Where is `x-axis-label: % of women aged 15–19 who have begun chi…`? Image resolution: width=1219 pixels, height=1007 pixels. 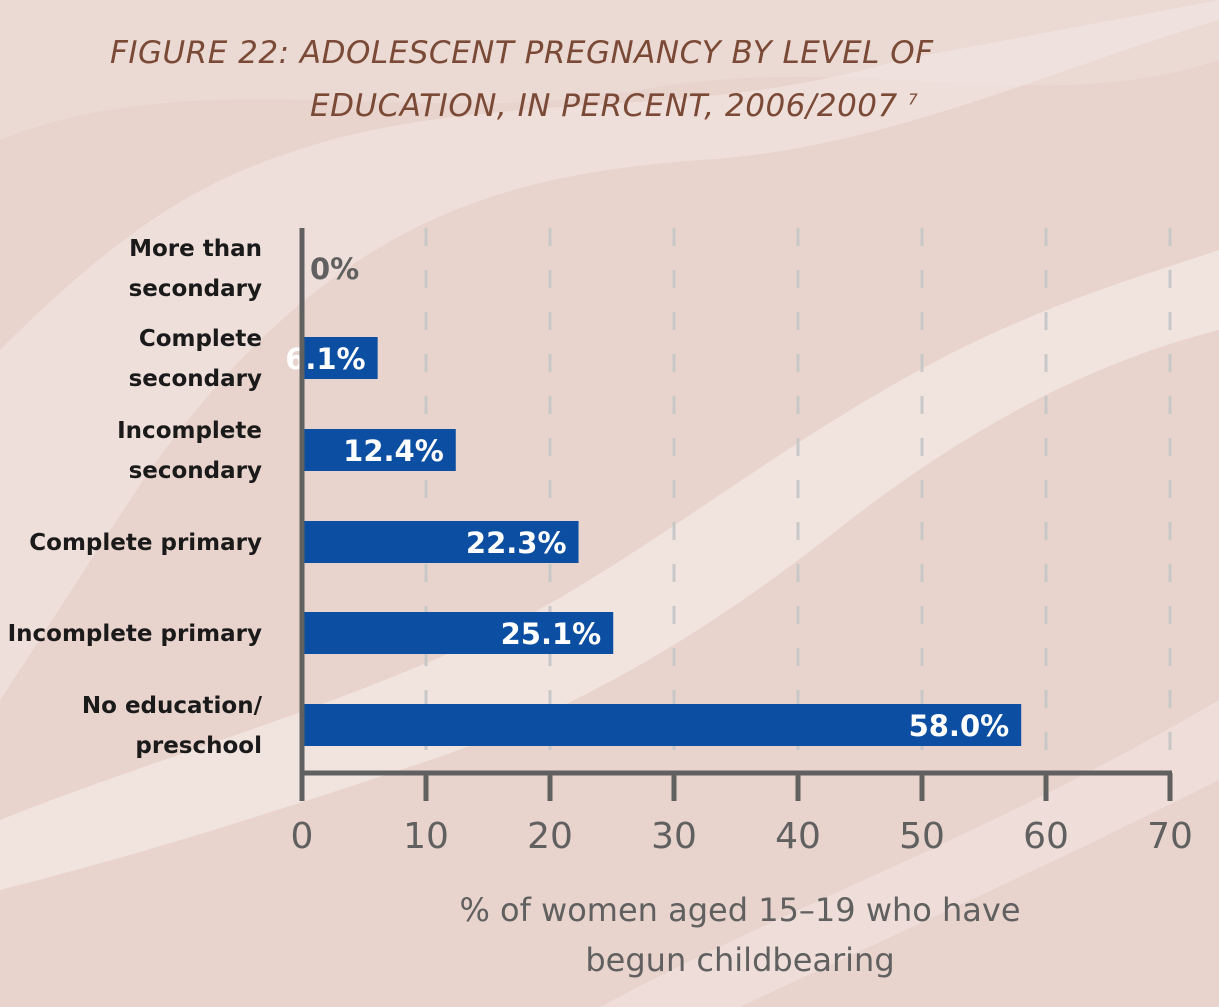 x-axis-label: % of women aged 15–19 who have begun chi… is located at coordinates (740, 935).